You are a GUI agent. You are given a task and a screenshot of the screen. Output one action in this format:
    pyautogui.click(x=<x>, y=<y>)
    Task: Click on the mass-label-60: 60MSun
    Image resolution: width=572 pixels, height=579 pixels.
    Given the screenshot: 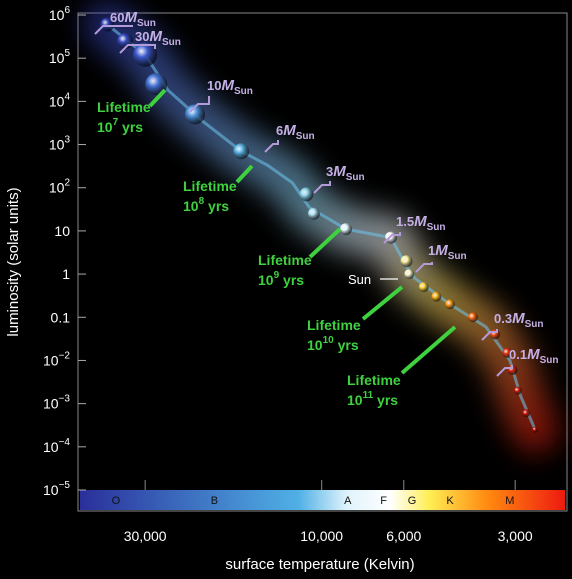 What is the action you would take?
    pyautogui.click(x=125, y=22)
    